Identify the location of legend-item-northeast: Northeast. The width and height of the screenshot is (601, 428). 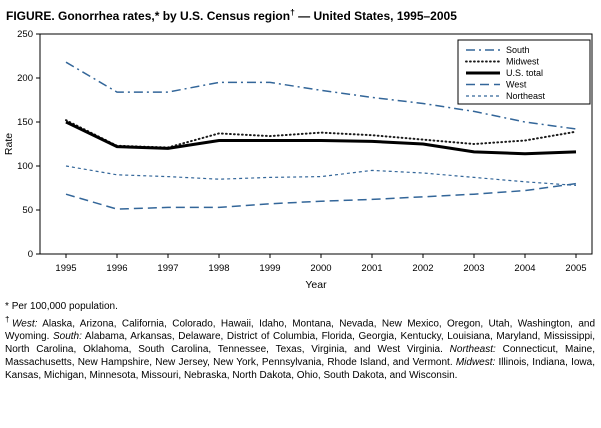
(506, 96).